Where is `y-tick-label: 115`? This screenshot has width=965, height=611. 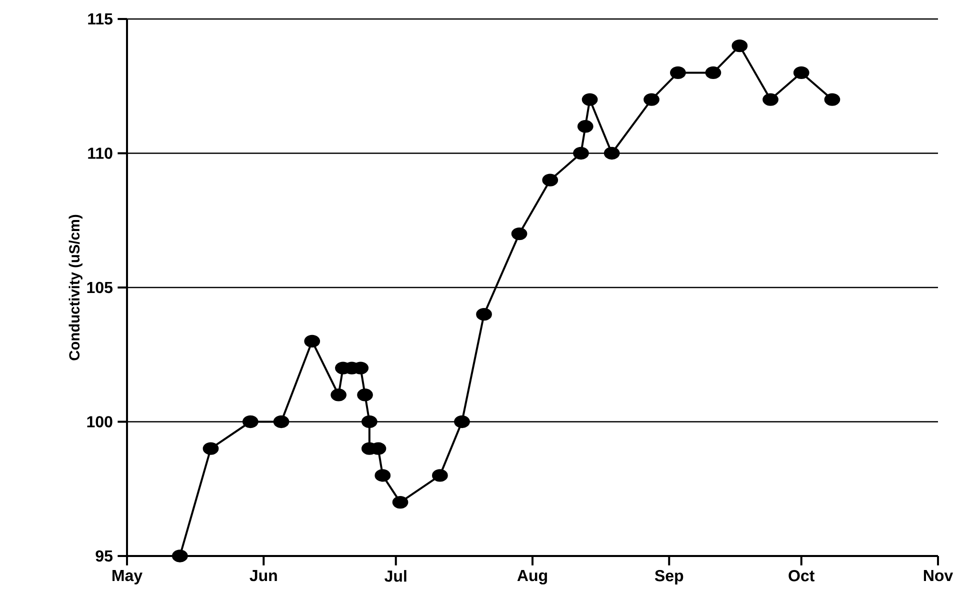 y-tick-label: 115 is located at coordinates (100, 19).